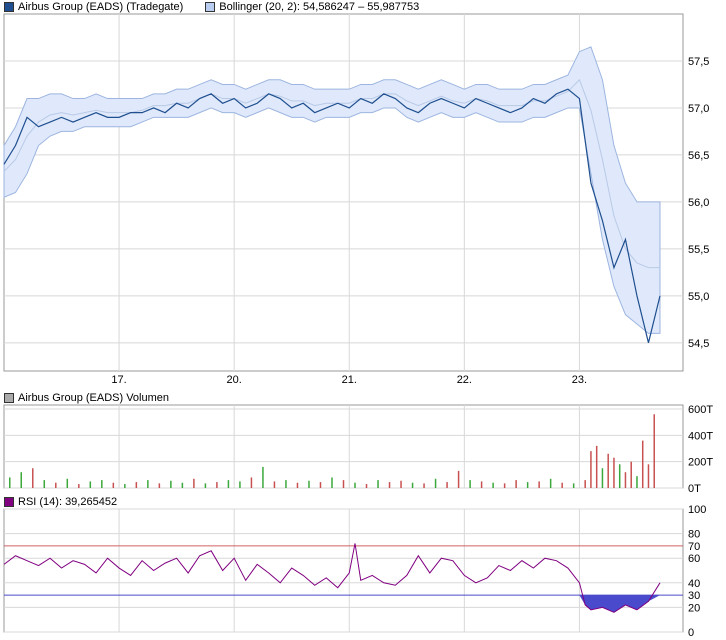 The image size is (726, 640). I want to click on rsi-y-tick-label: 100, so click(697, 510).